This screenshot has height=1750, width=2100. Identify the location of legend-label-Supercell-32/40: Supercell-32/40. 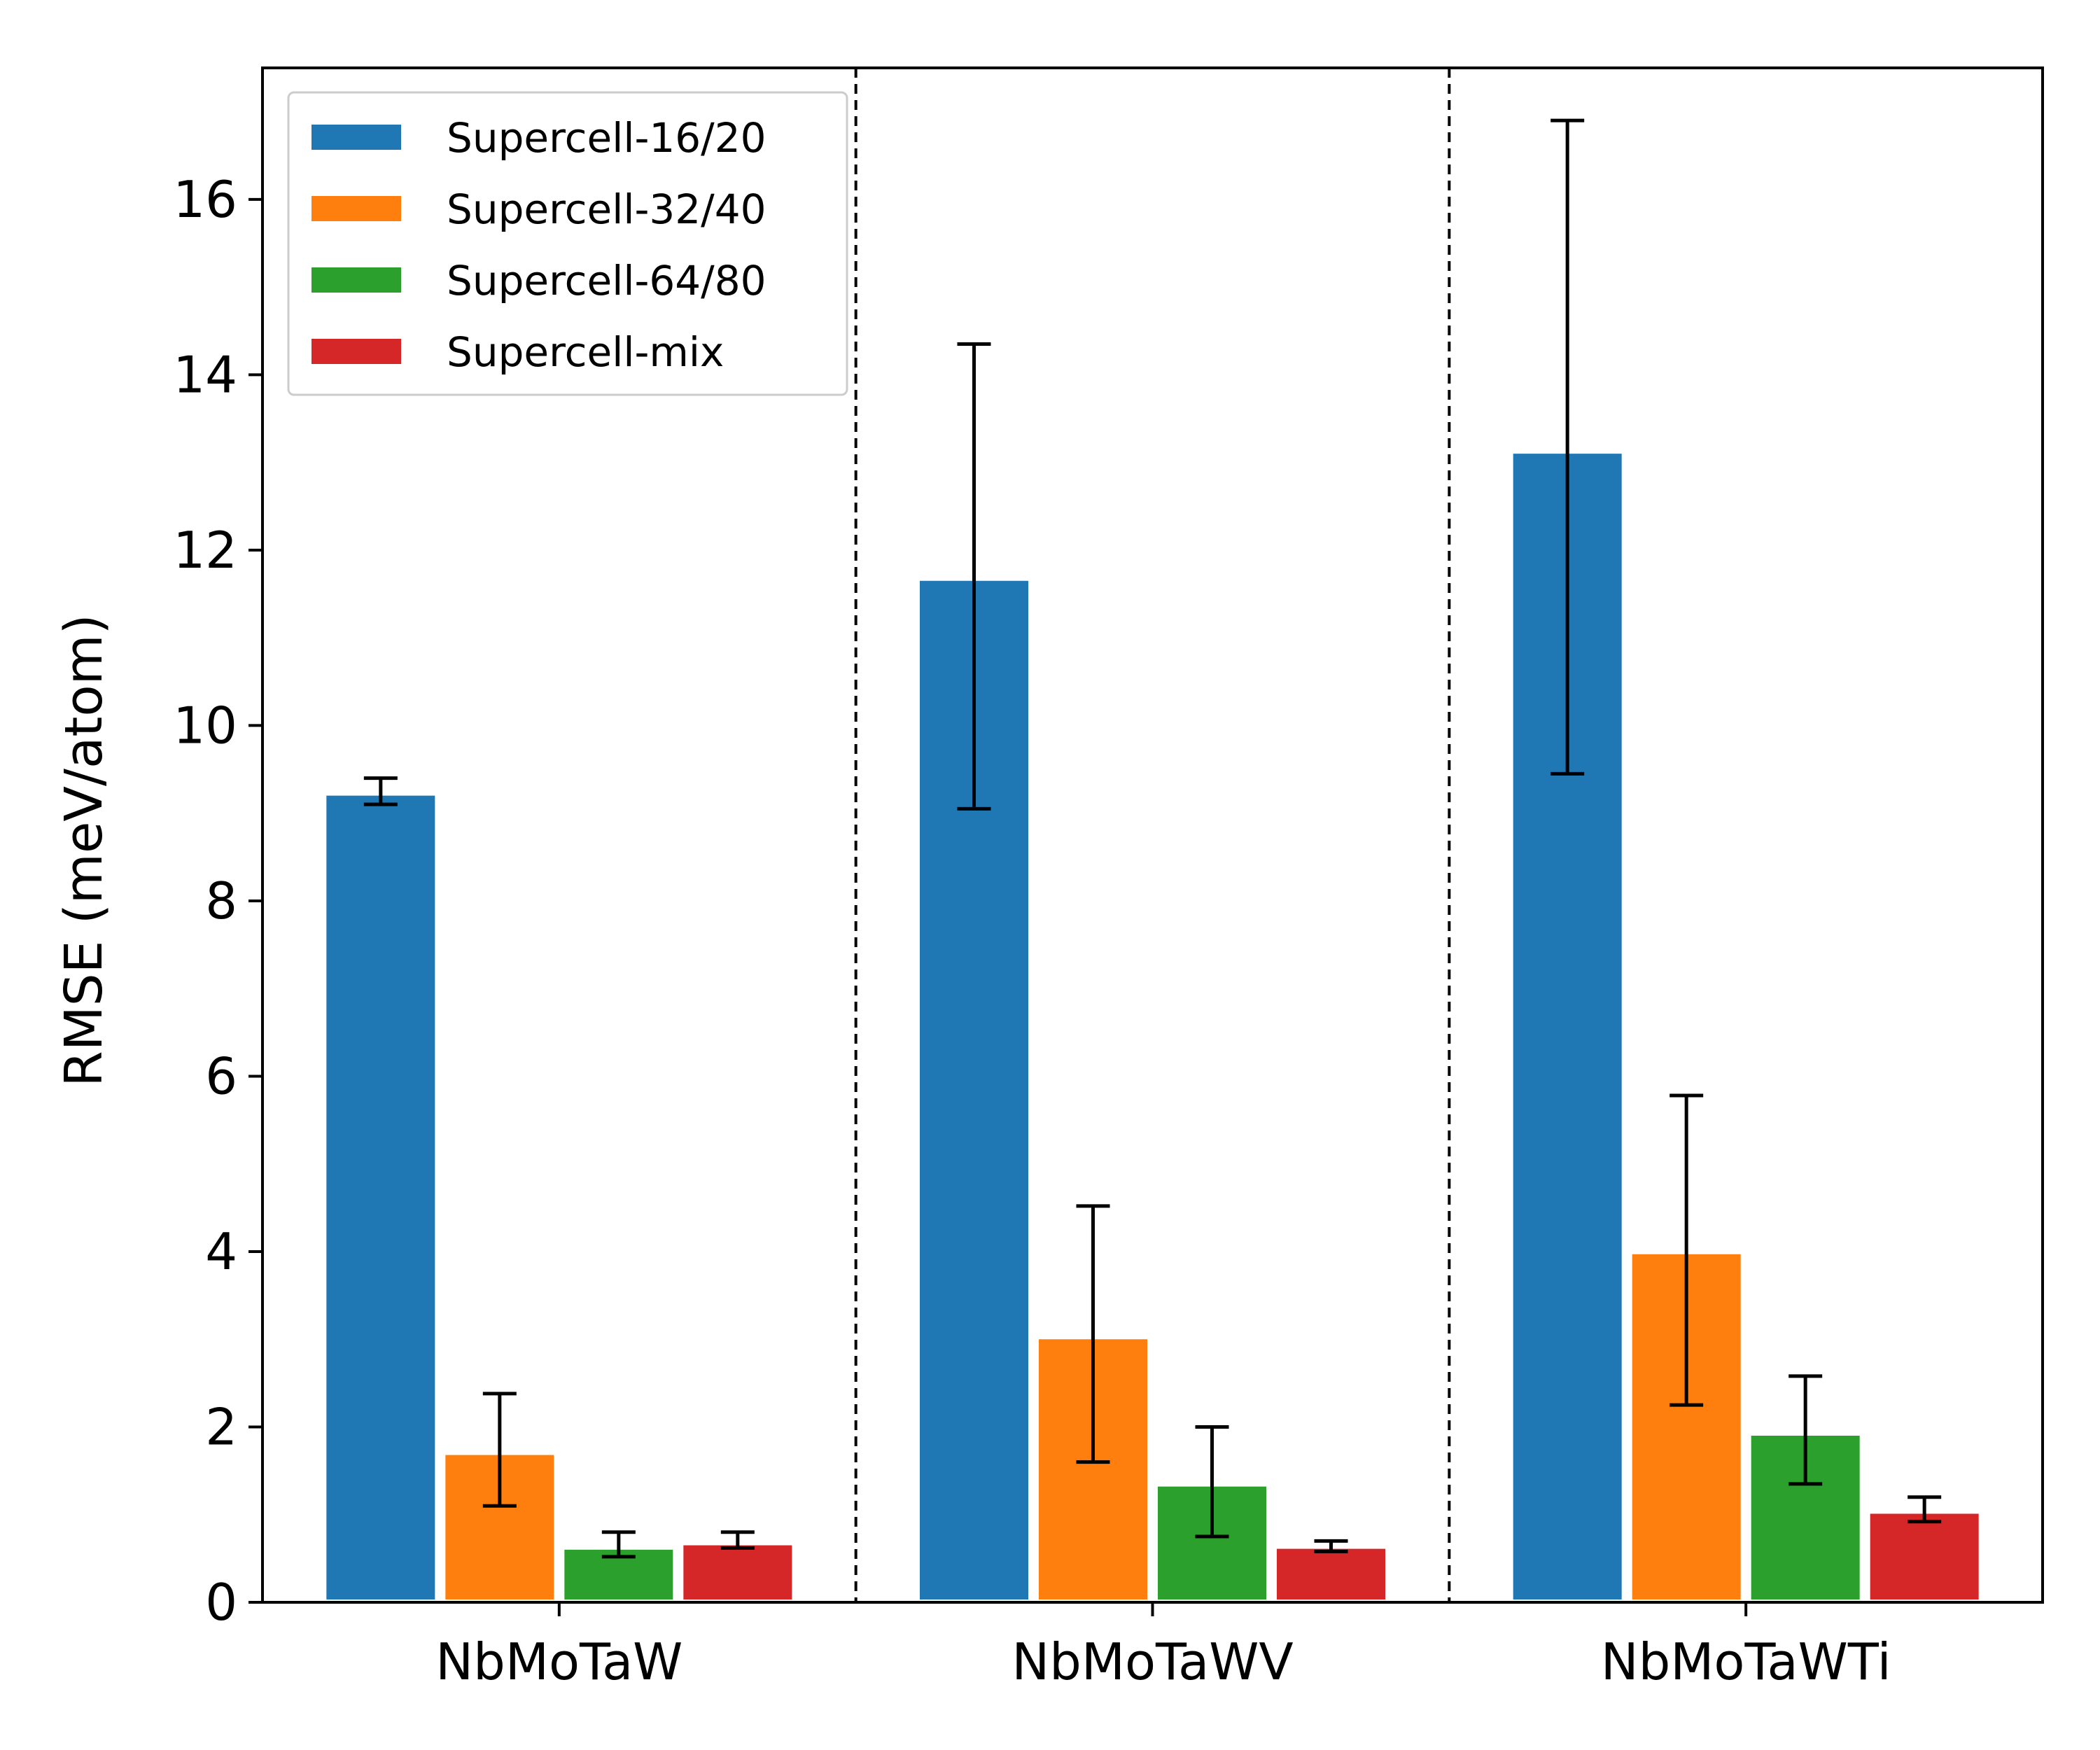
(606, 209).